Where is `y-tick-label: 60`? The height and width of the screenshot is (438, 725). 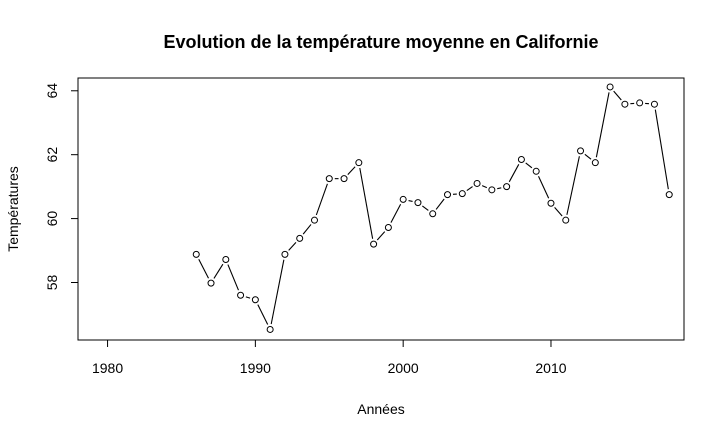 y-tick-label: 60 is located at coordinates (52, 219).